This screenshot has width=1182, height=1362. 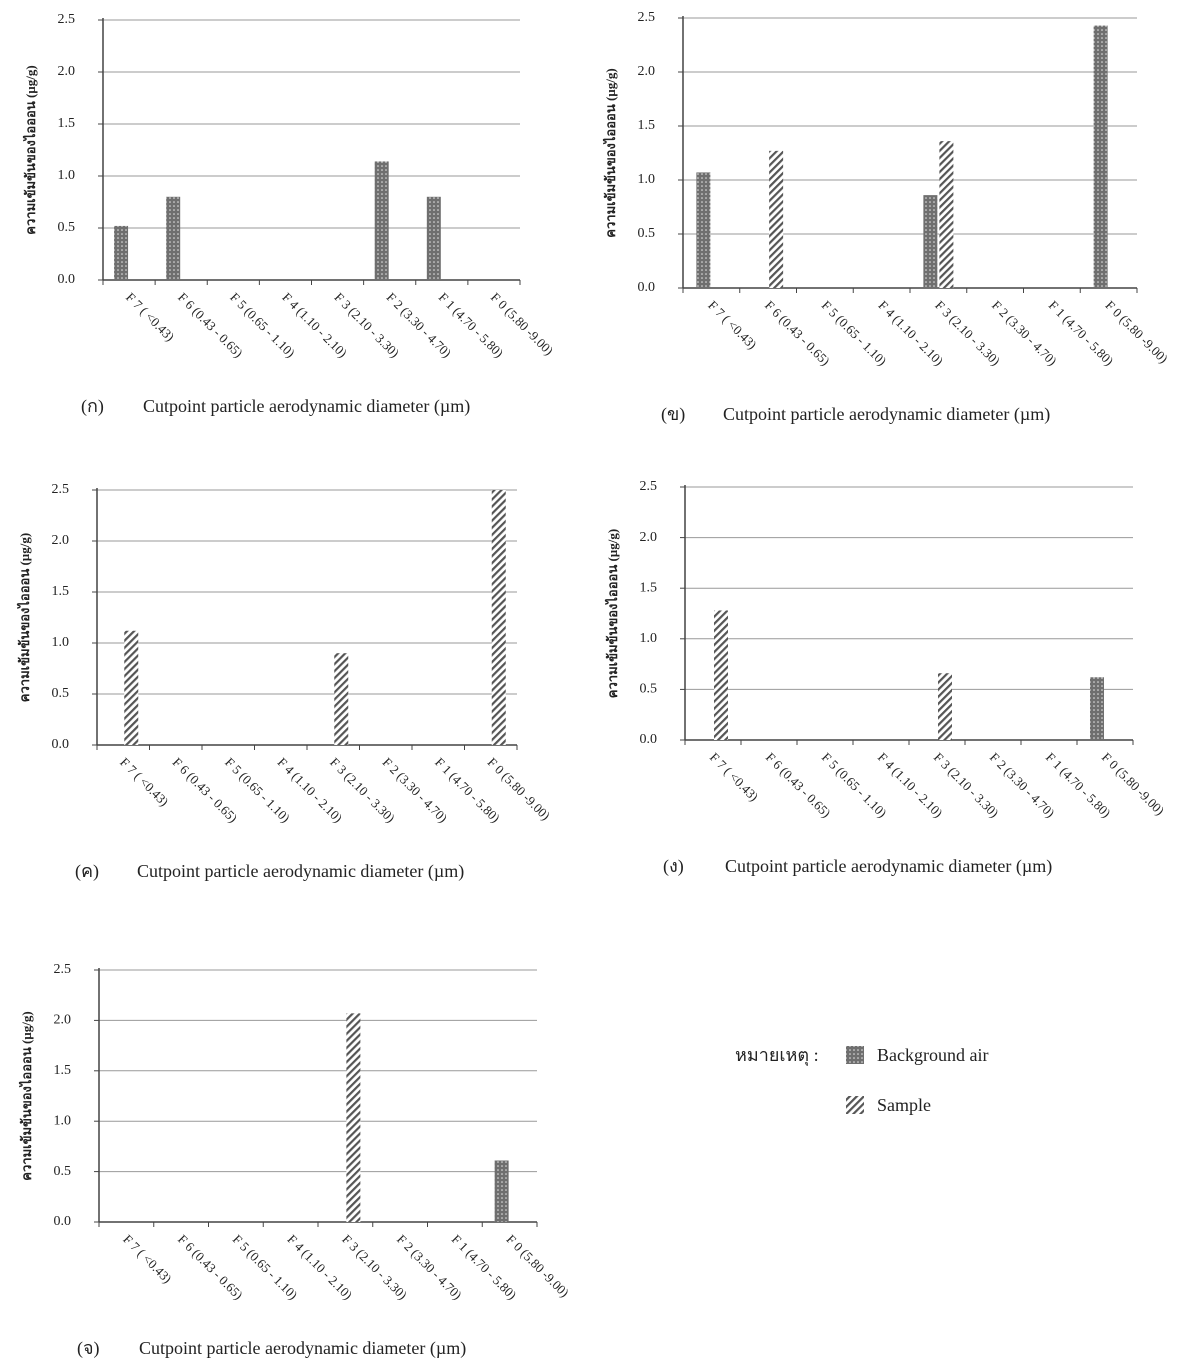 I want to click on panel-label: (ง), so click(x=673, y=866).